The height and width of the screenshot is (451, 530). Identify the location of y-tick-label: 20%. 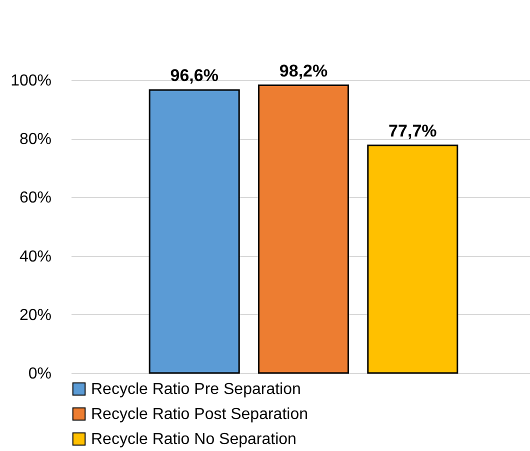
(35, 315).